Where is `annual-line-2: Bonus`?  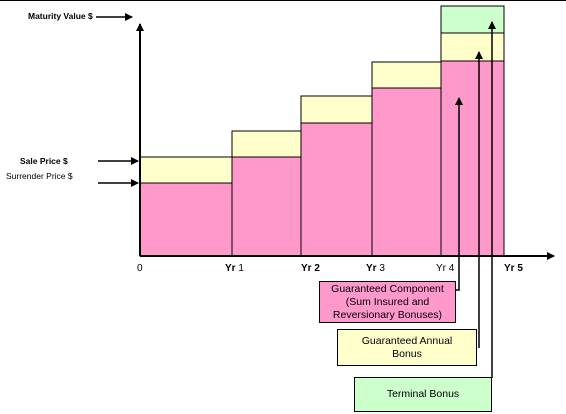 annual-line-2: Bonus is located at coordinates (407, 354).